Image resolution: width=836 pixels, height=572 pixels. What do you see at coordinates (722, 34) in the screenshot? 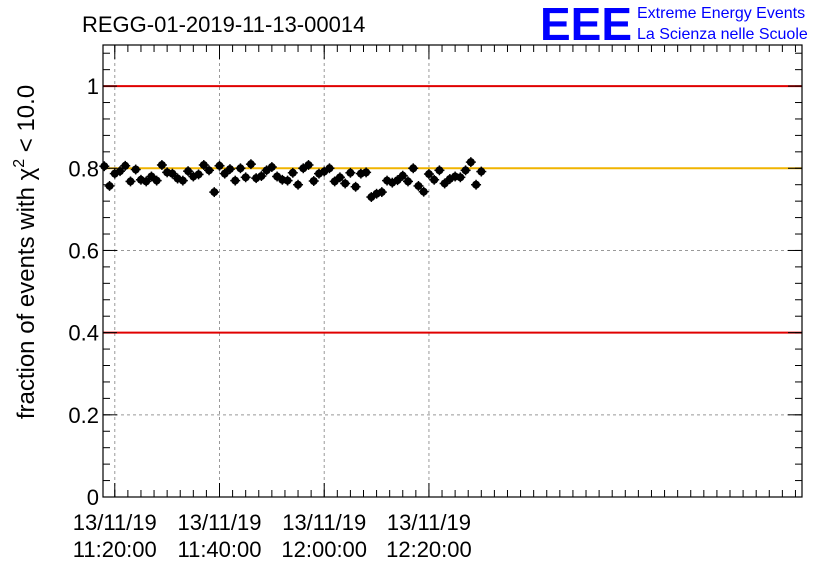
I see `logo-line-2: La Scienza nelle Scuole` at bounding box center [722, 34].